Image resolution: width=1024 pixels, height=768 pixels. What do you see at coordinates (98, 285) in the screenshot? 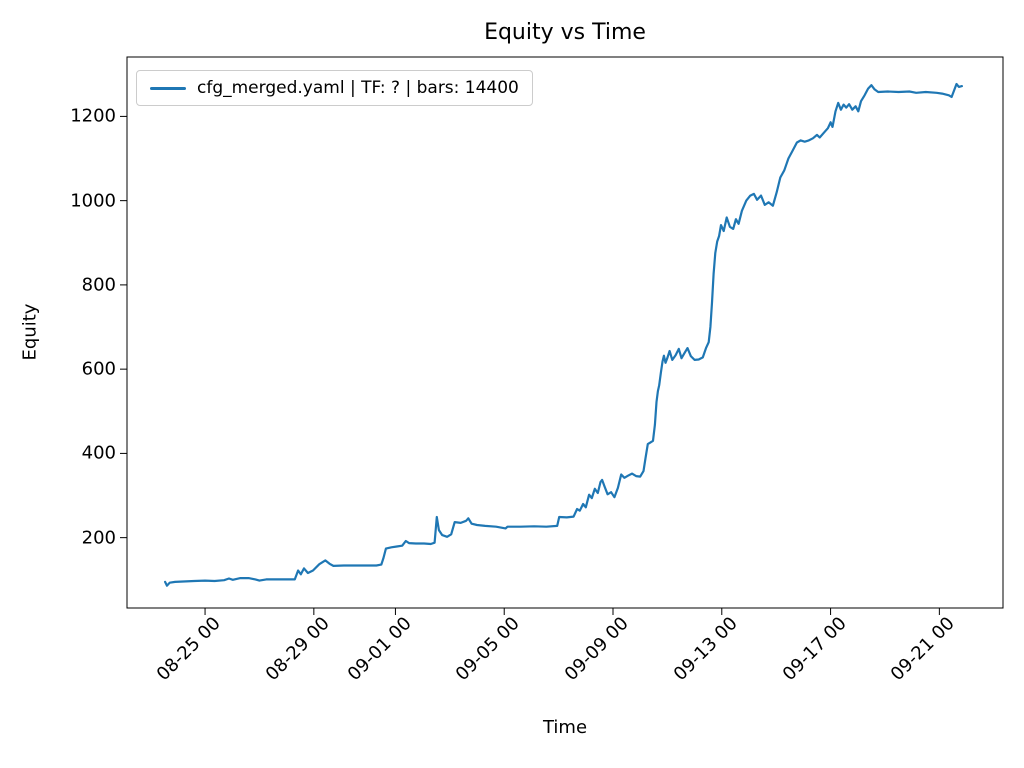
I see `y-tick-label: 800` at bounding box center [98, 285].